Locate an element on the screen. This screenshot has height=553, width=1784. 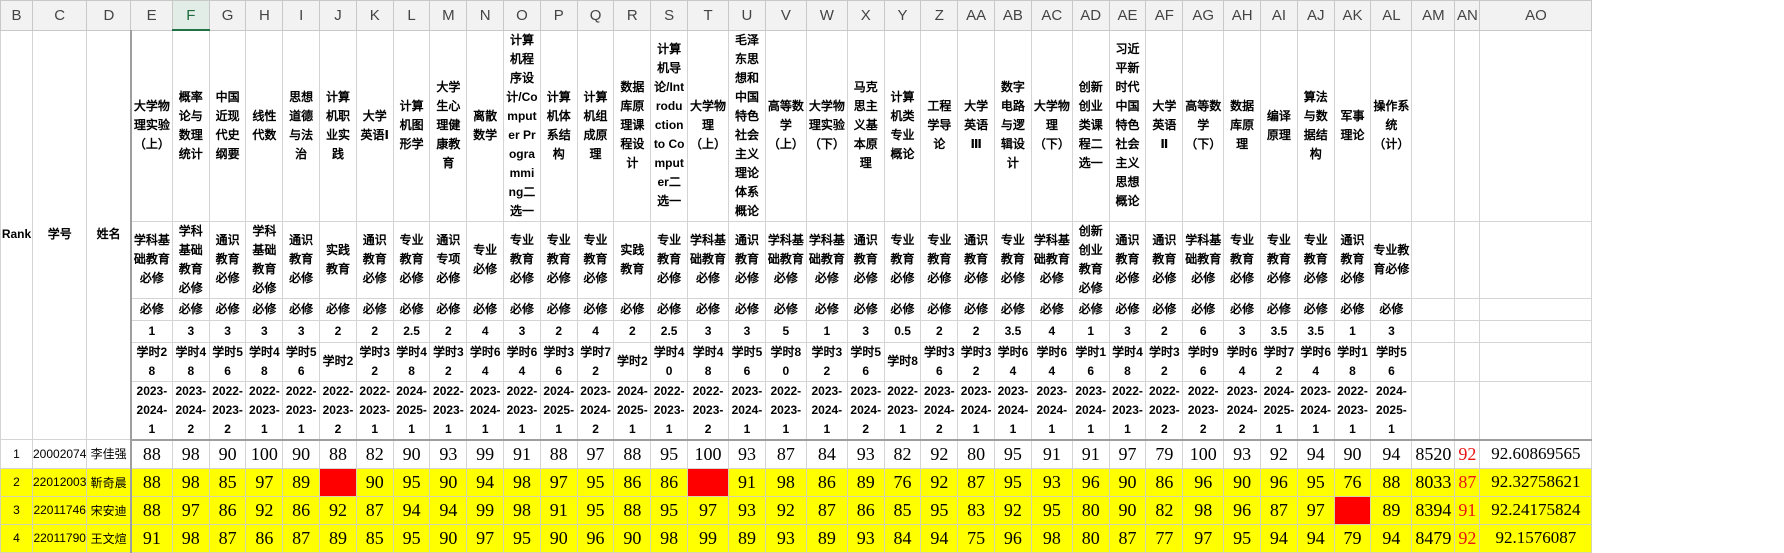
course-title-cell: 大学生心理健康教育 is located at coordinates (448, 125).